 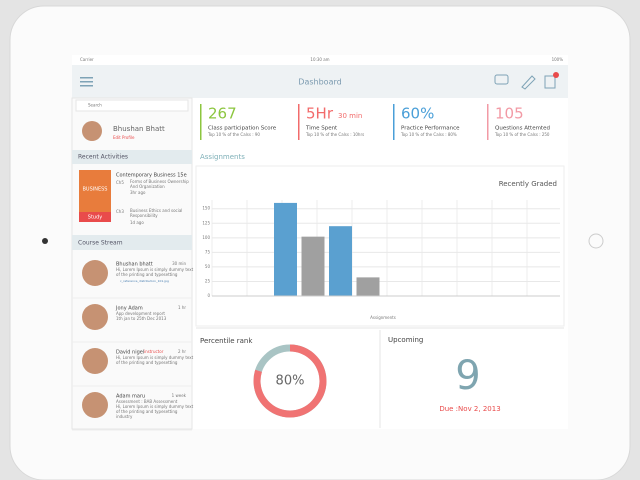 What do you see at coordinates (154, 351) in the screenshot?
I see `role: instructor` at bounding box center [154, 351].